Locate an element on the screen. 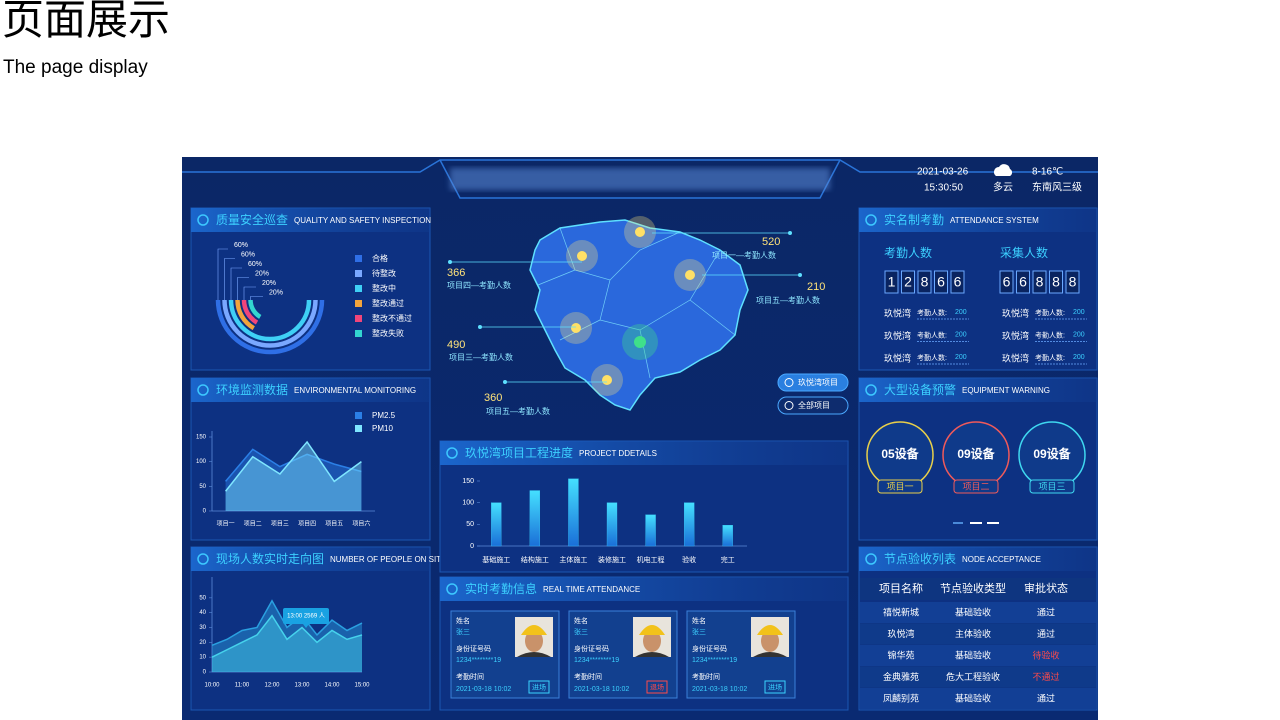 The height and width of the screenshot is (720, 1280). panel-subtitle: EQUIPMENT WARNING is located at coordinates (1006, 390).